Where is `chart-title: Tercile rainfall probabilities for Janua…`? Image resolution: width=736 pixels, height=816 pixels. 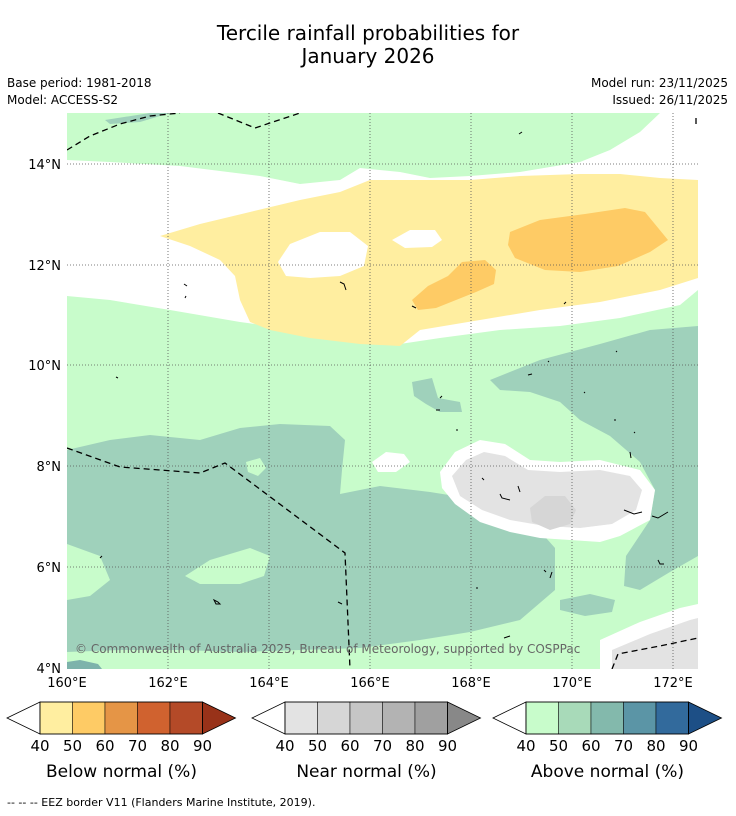
chart-title: Tercile rainfall probabilities for Janua… is located at coordinates (368, 45).